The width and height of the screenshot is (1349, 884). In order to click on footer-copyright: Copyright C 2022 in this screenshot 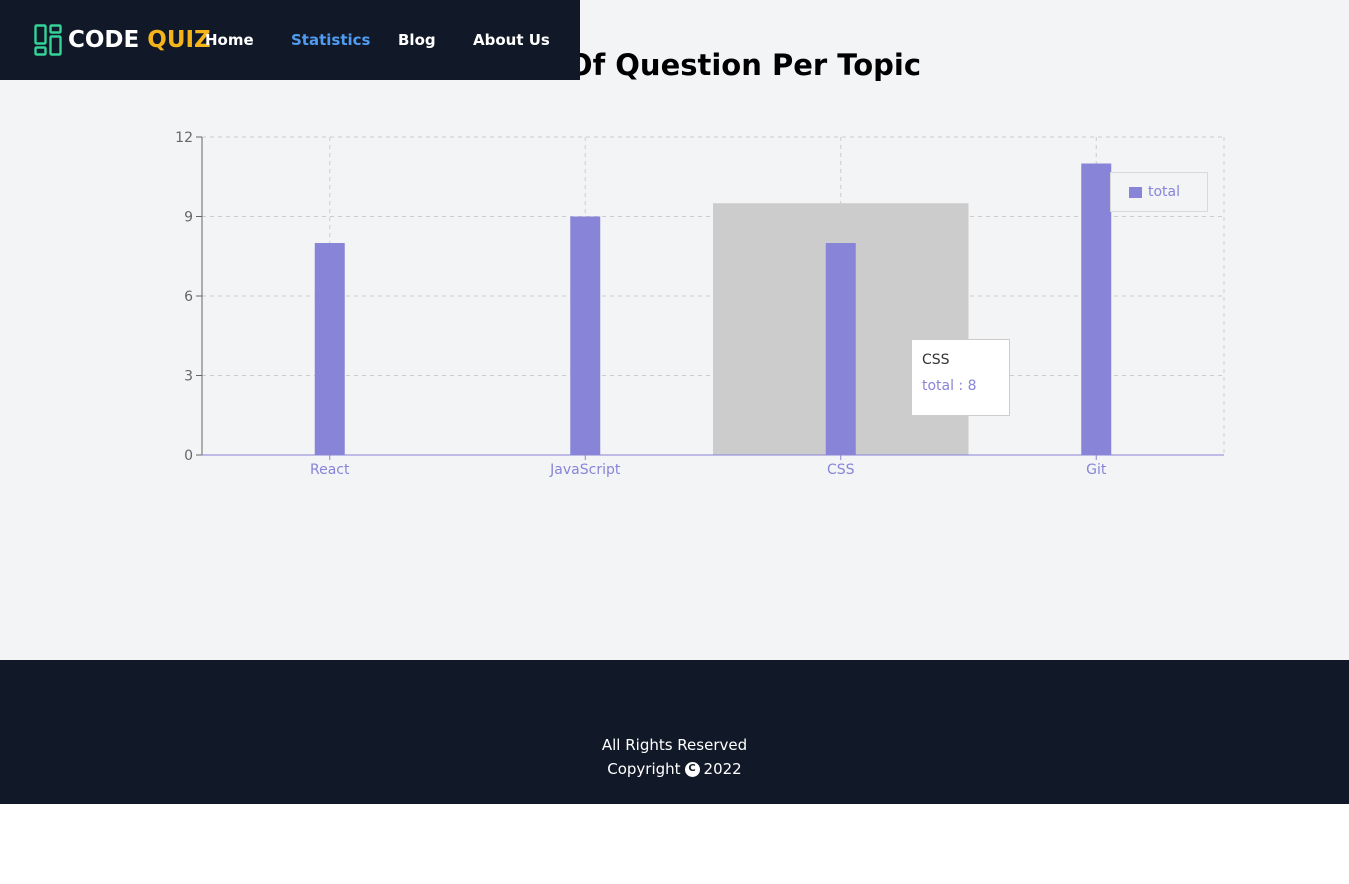, I will do `click(674, 769)`.